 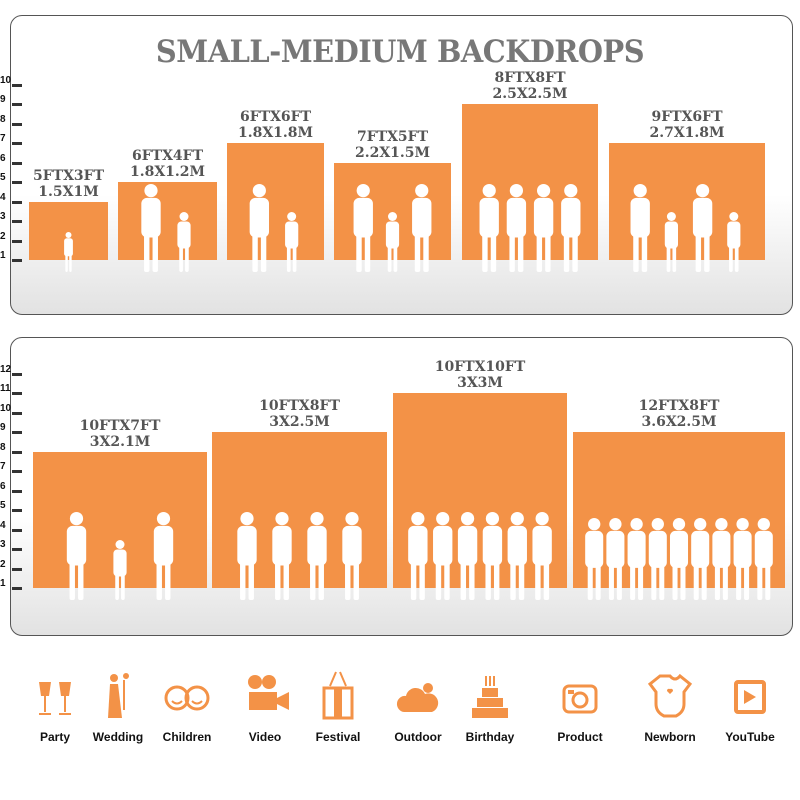 What do you see at coordinates (3, 505) in the screenshot?
I see `bottom_scale-tick-label: 5` at bounding box center [3, 505].